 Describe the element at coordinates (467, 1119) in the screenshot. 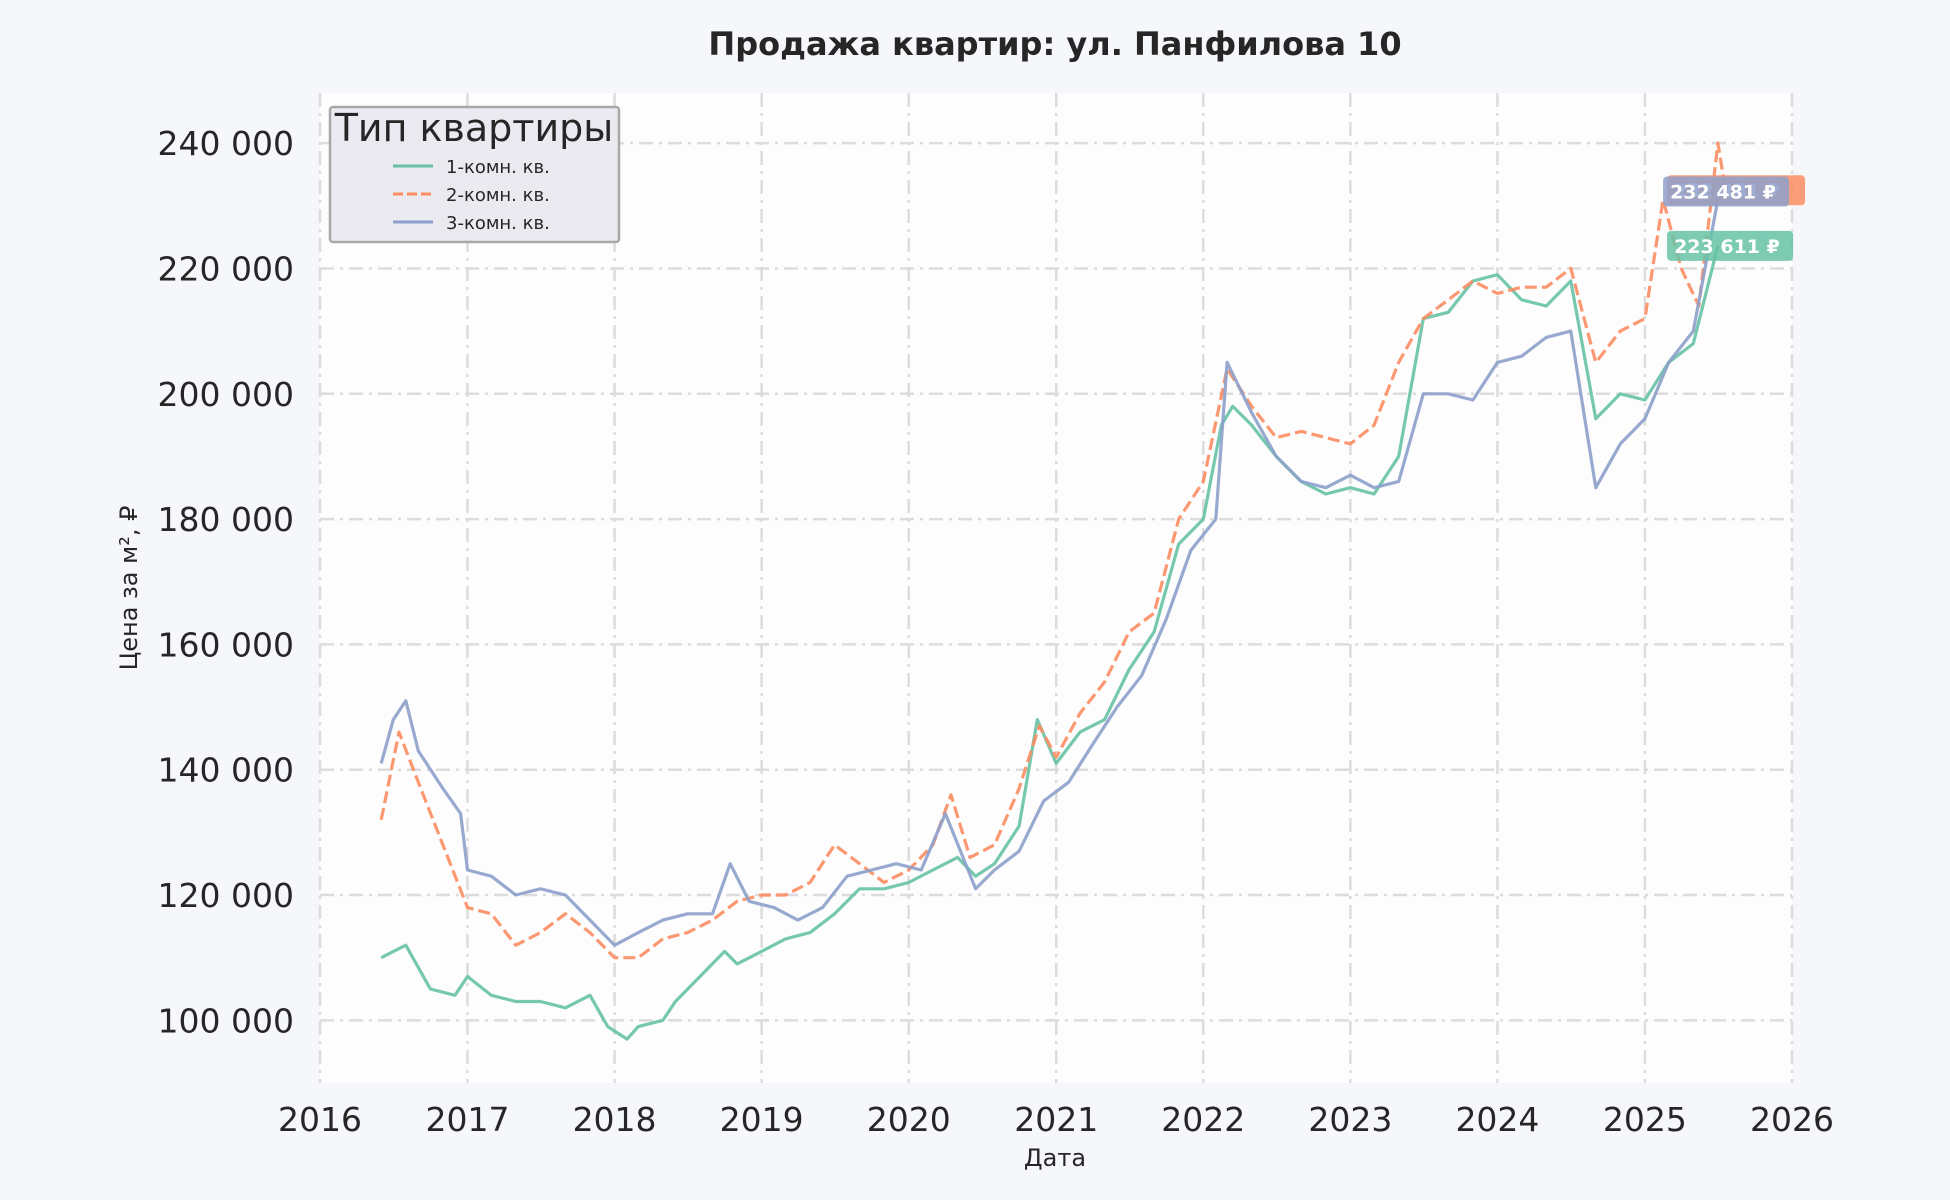

I see `x-tick-label: 2017` at that location.